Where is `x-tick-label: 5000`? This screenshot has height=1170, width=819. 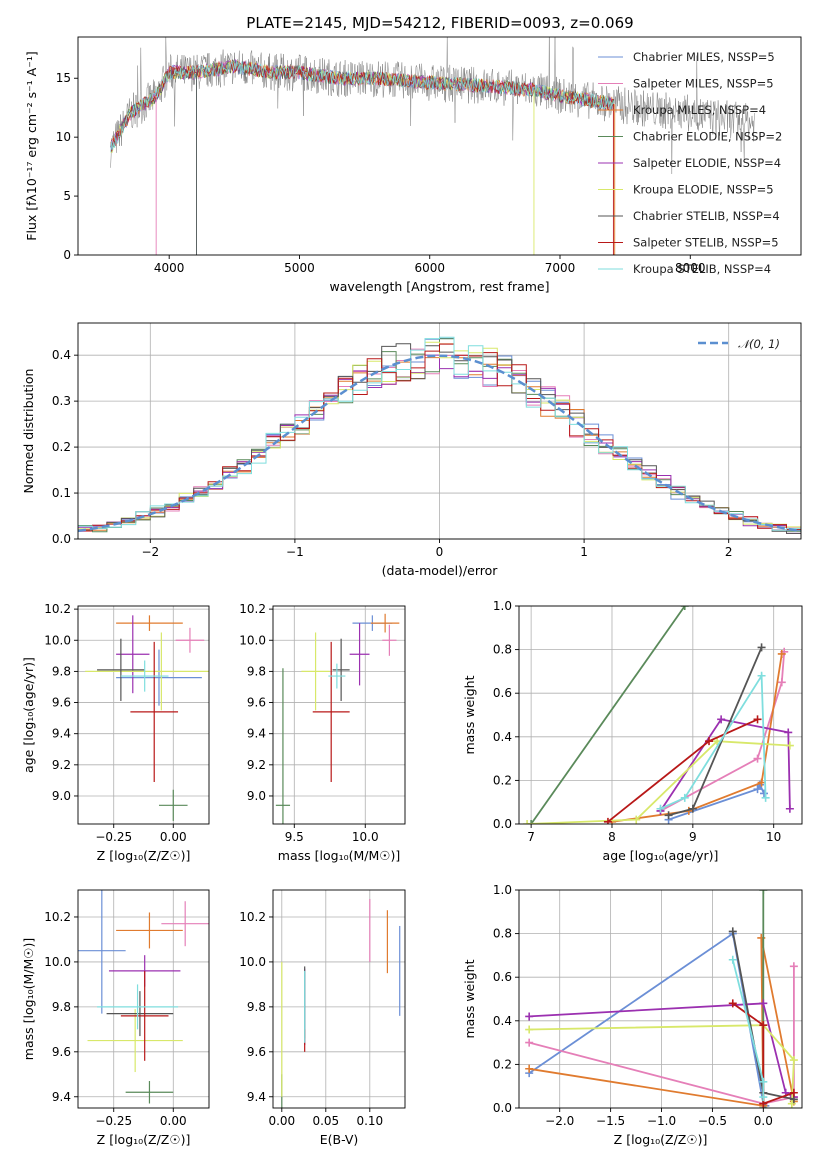 x-tick-label: 5000 is located at coordinates (299, 268).